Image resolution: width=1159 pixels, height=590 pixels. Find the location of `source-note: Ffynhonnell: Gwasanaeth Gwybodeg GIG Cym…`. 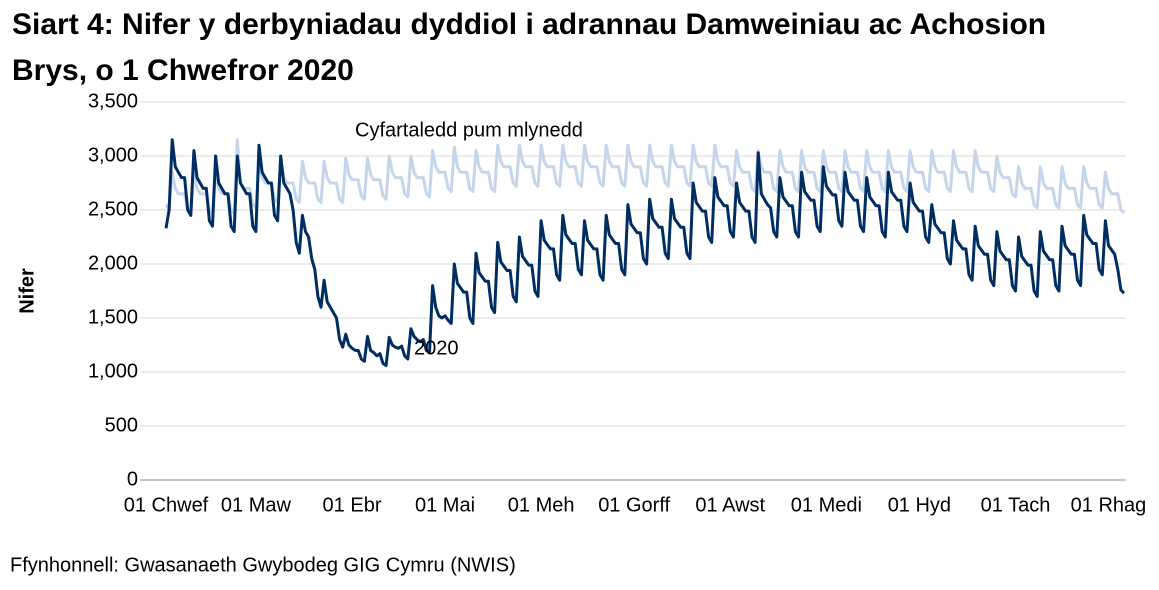

source-note: Ffynhonnell: Gwasanaeth Gwybodeg GIG Cym… is located at coordinates (263, 565).